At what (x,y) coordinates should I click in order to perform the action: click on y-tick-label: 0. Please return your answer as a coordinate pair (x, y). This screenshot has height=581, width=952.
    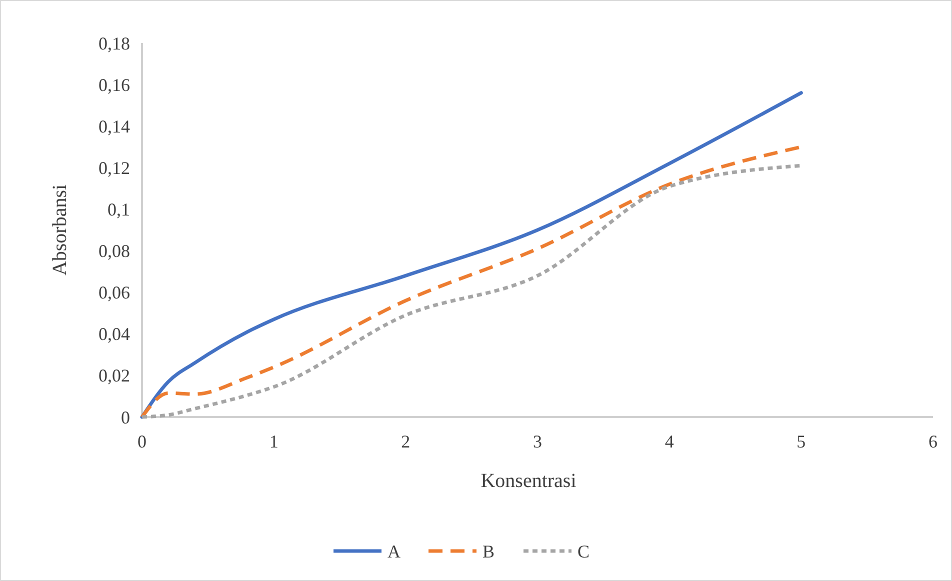
    Looking at the image, I should click on (125, 417).